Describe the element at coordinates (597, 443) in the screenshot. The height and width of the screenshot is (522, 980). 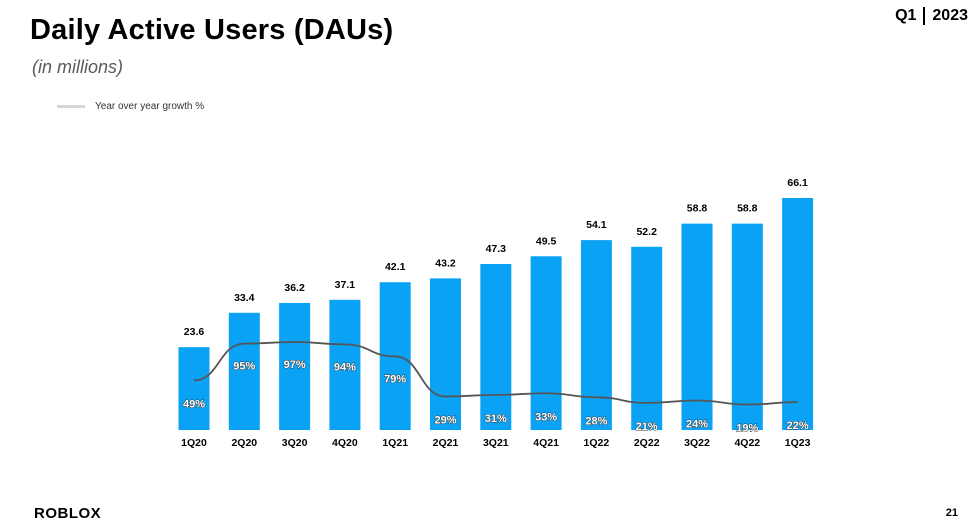
I see `x-tick-1Q22: 1Q22` at that location.